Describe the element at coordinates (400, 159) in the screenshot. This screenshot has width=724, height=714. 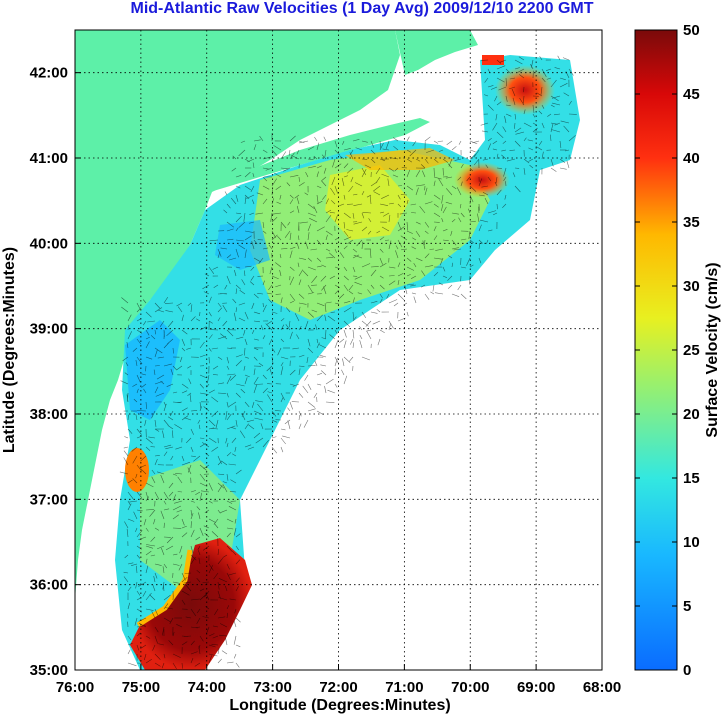
I see `speed-patch` at that location.